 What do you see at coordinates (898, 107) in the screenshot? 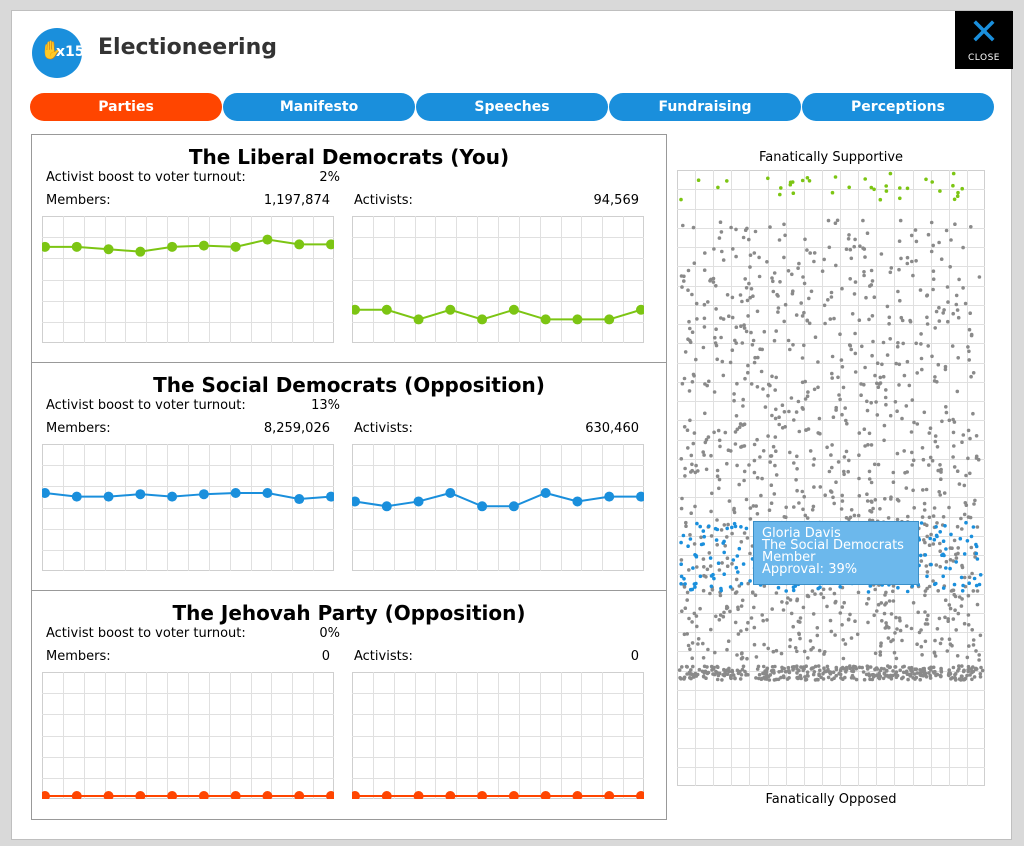
I see `tab-perceptions: Perceptions` at bounding box center [898, 107].